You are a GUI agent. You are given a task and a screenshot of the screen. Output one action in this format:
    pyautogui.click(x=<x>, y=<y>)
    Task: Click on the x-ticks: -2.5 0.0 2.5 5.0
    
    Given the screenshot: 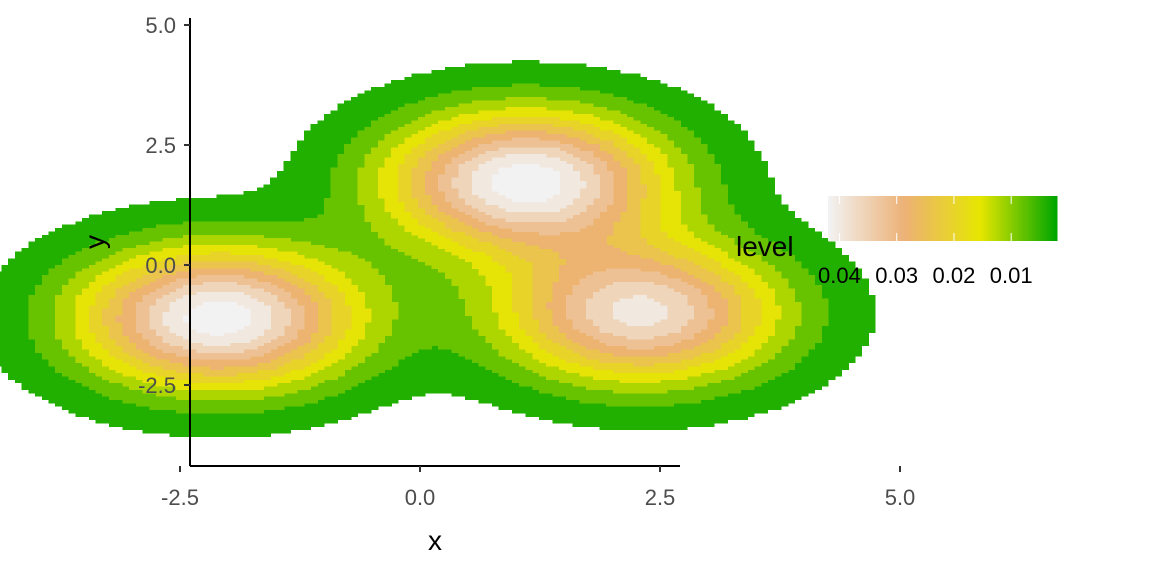 What is the action you would take?
    pyautogui.click(x=538, y=488)
    